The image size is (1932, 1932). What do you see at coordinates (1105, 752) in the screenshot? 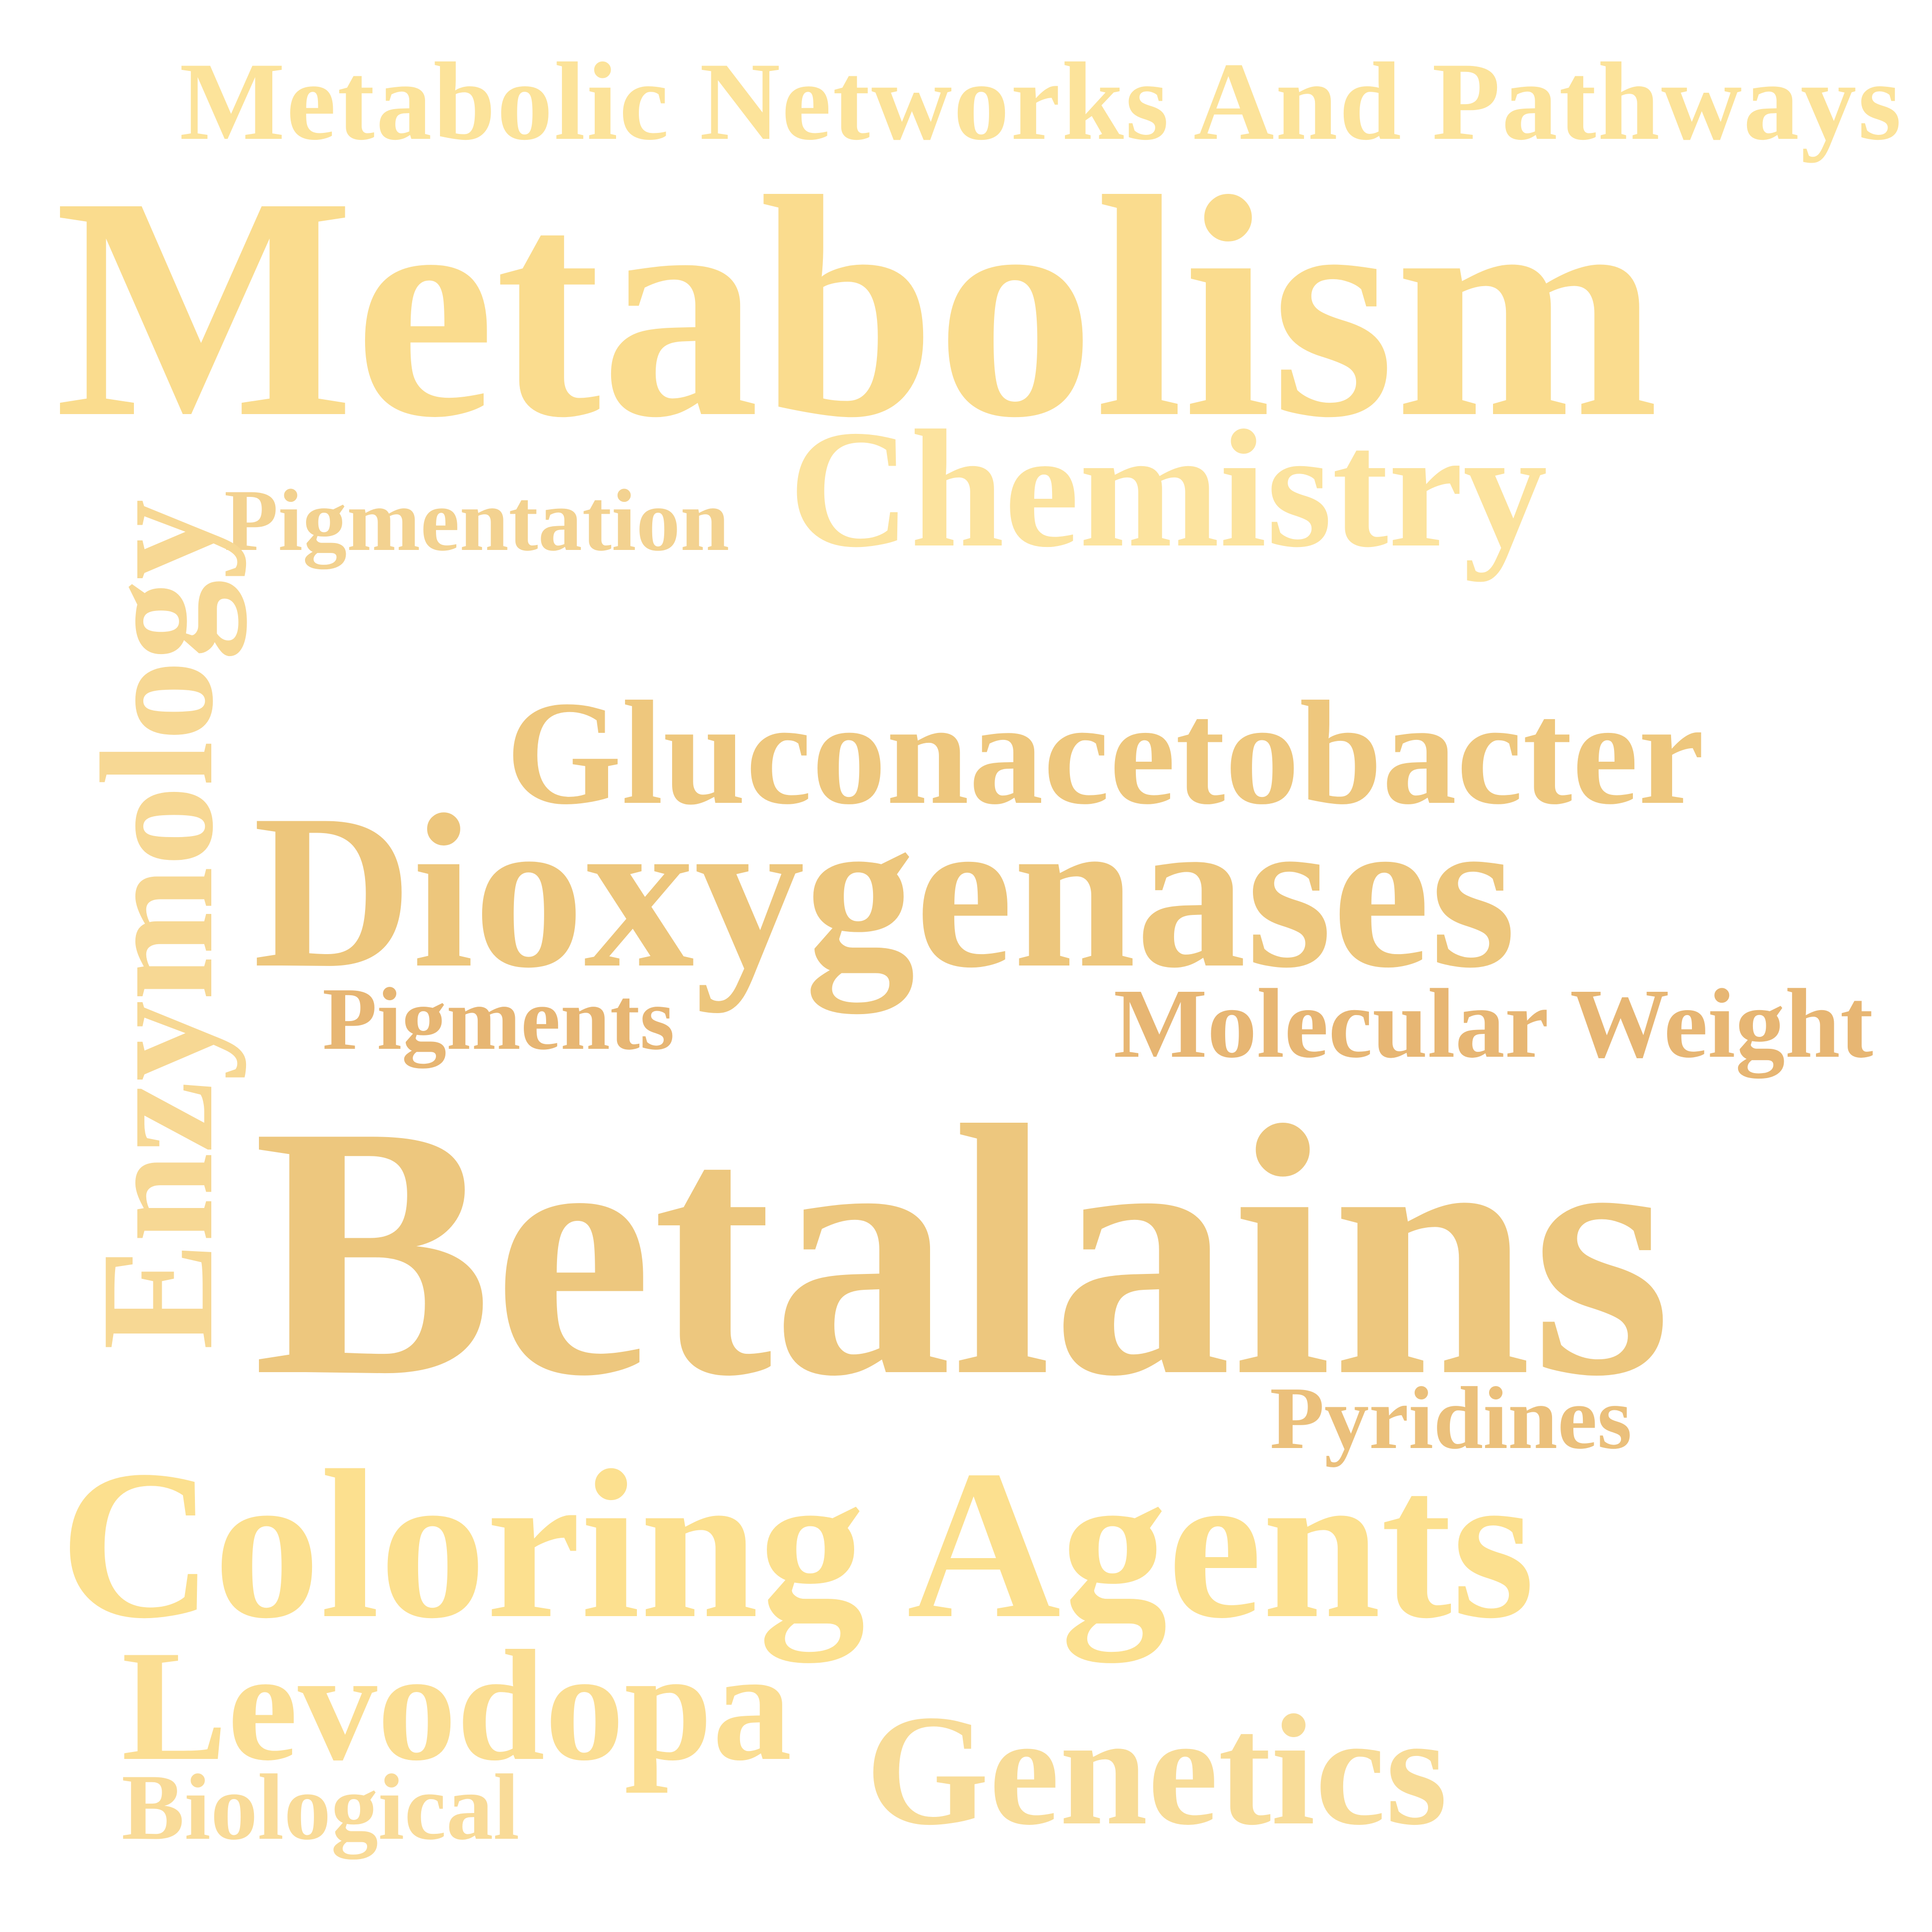
I see `word-gluconacetobacter: Gluconacetobacter` at bounding box center [1105, 752].